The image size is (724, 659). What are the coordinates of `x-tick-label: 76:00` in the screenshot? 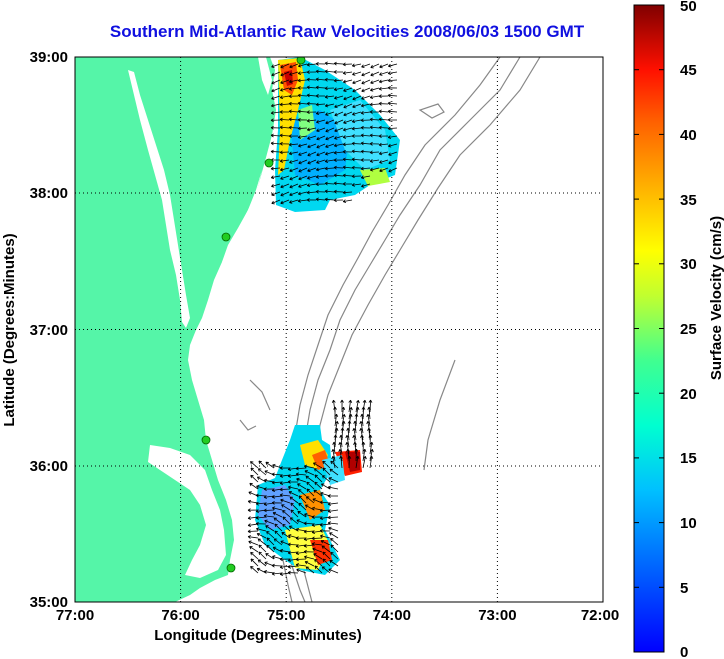 It's located at (180, 615).